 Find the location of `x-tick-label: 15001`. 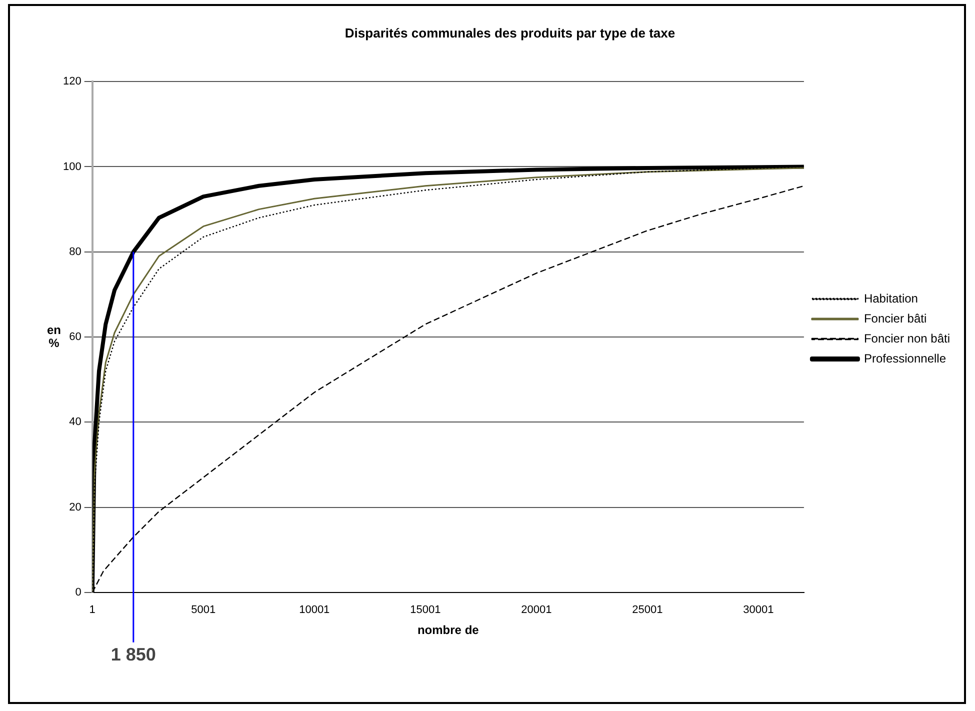

x-tick-label: 15001 is located at coordinates (425, 610).